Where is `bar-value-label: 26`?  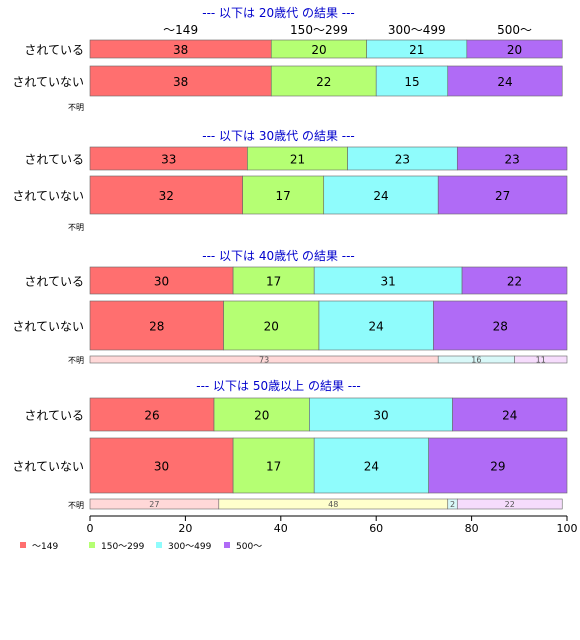
bar-value-label: 26 is located at coordinates (151, 416).